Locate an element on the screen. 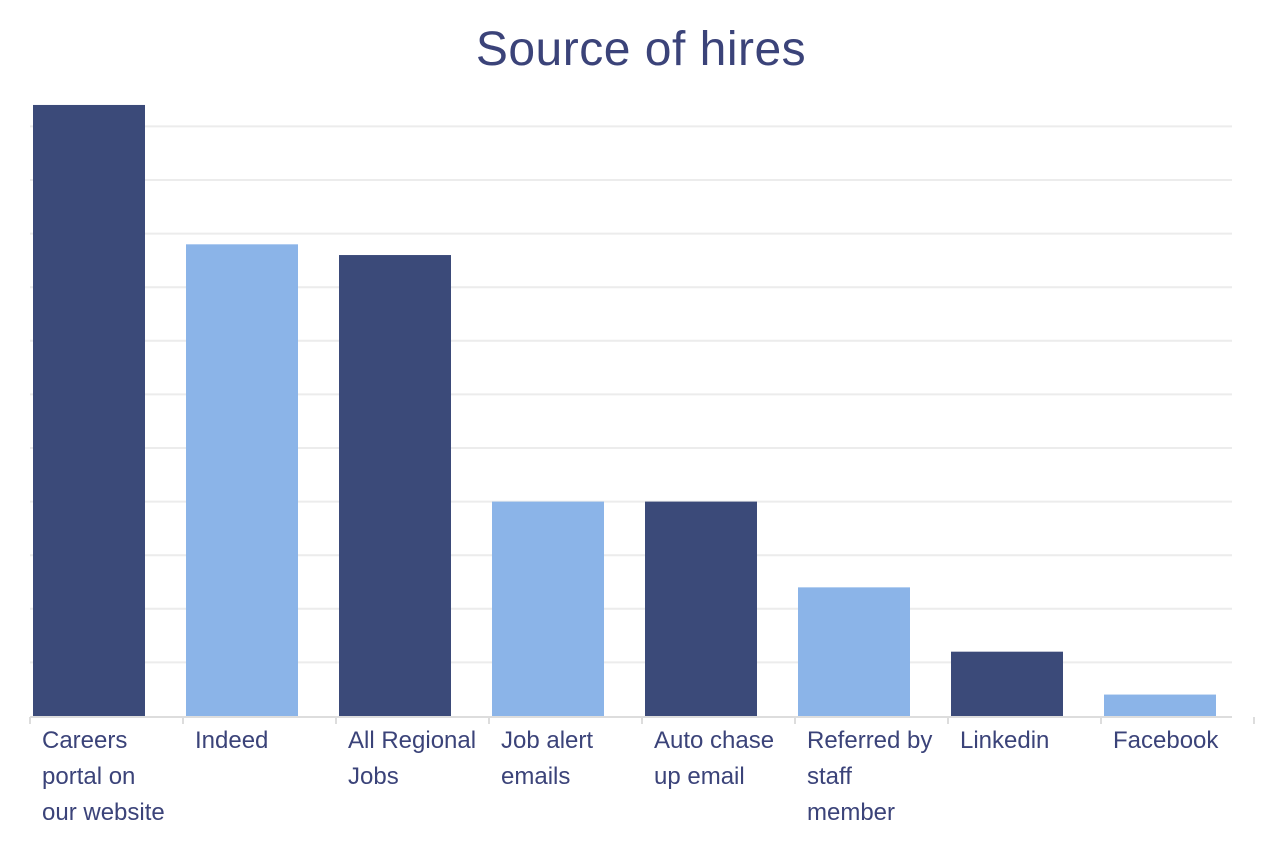 The height and width of the screenshot is (868, 1282). x-tick-label: Facebook is located at coordinates (1166, 740).